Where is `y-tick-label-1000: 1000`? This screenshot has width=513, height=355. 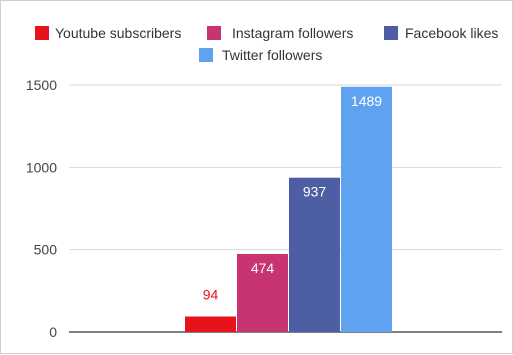 y-tick-label-1000: 1000 is located at coordinates (41, 167).